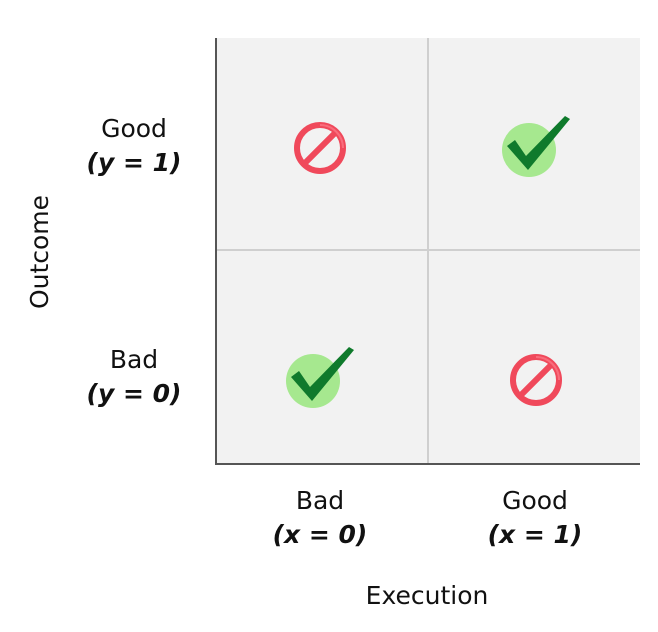 The width and height of the screenshot is (658, 632). What do you see at coordinates (216, 251) in the screenshot?
I see `y-axis-line` at bounding box center [216, 251].